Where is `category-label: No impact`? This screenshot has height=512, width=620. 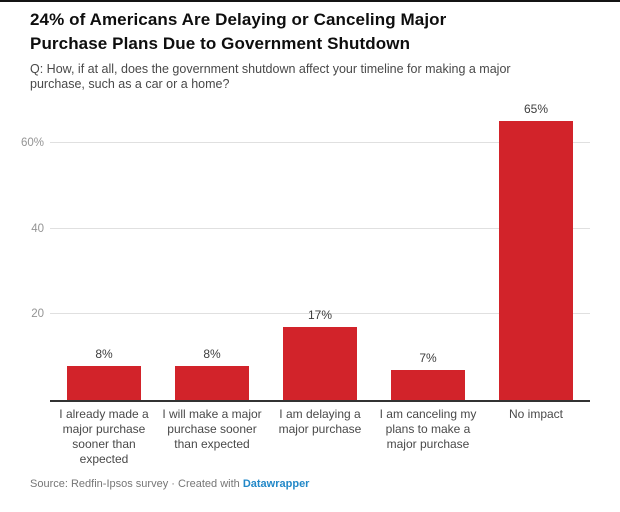 category-label: No impact is located at coordinates (536, 414).